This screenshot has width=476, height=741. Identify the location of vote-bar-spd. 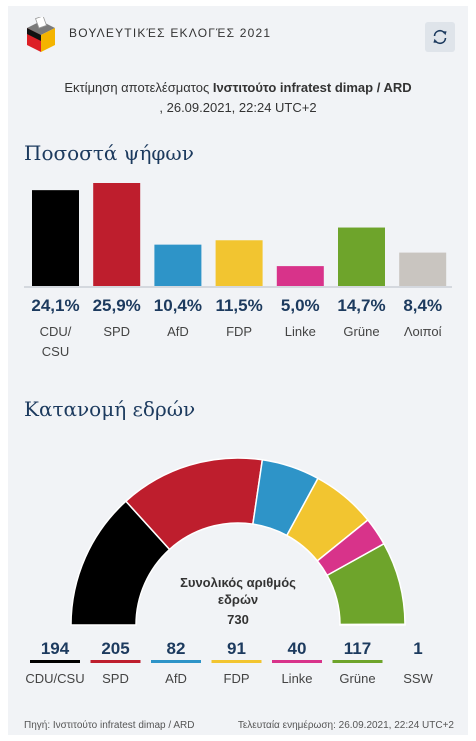
(117, 234).